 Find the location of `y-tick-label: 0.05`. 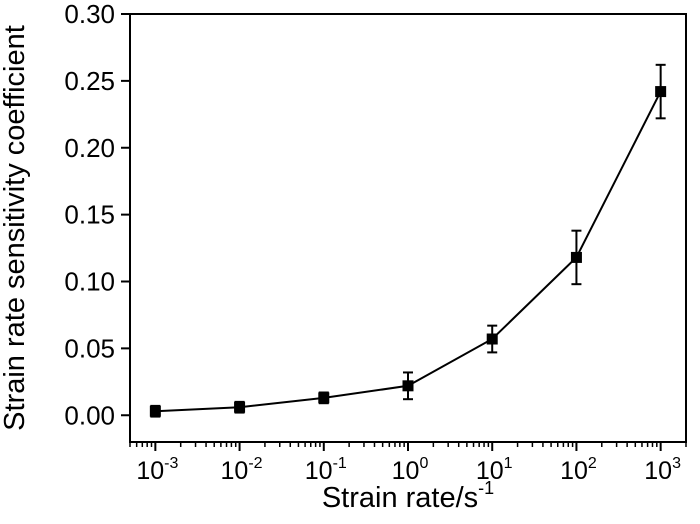

y-tick-label: 0.05 is located at coordinates (89, 348).